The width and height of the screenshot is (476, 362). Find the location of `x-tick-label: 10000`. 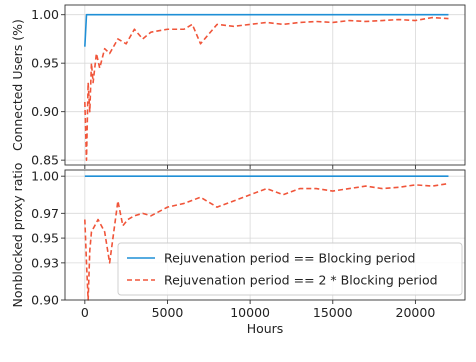

x-tick-label: 10000 is located at coordinates (250, 312).